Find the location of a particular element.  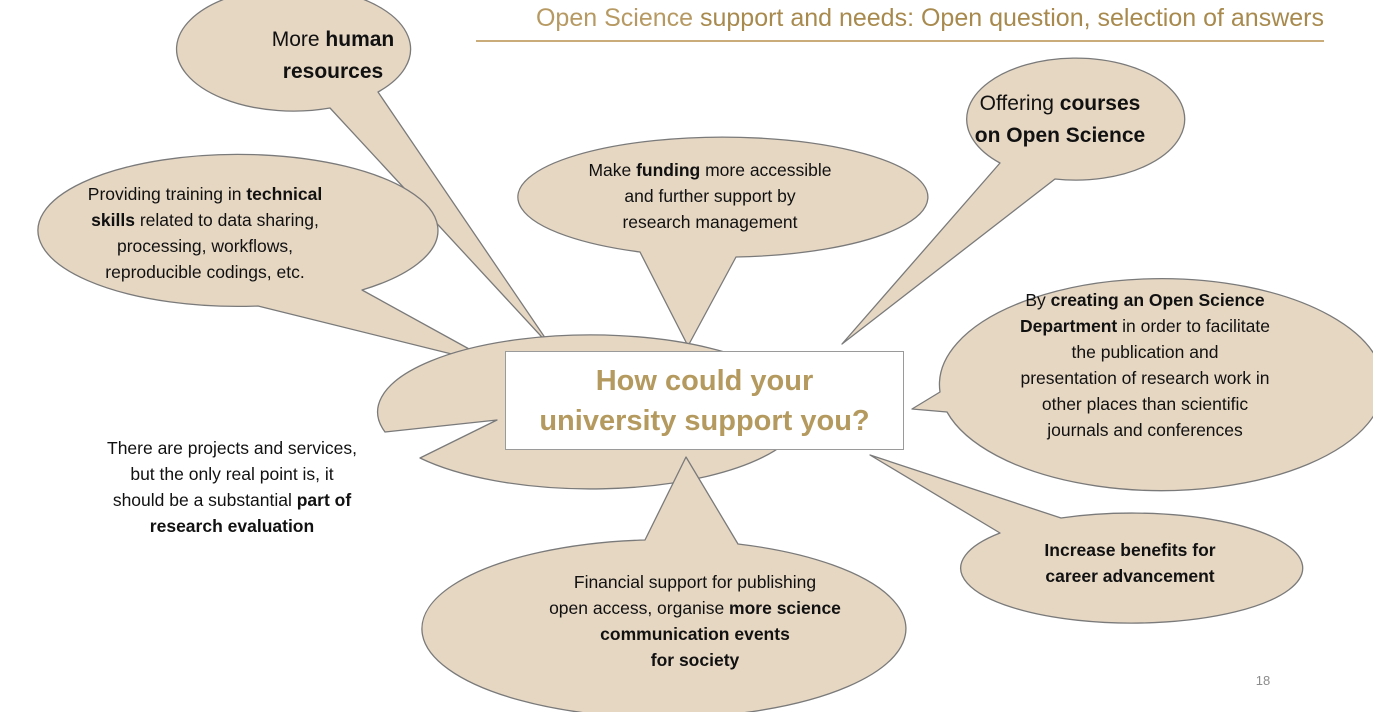

bubble-human-resources is located at coordinates (364, 174).